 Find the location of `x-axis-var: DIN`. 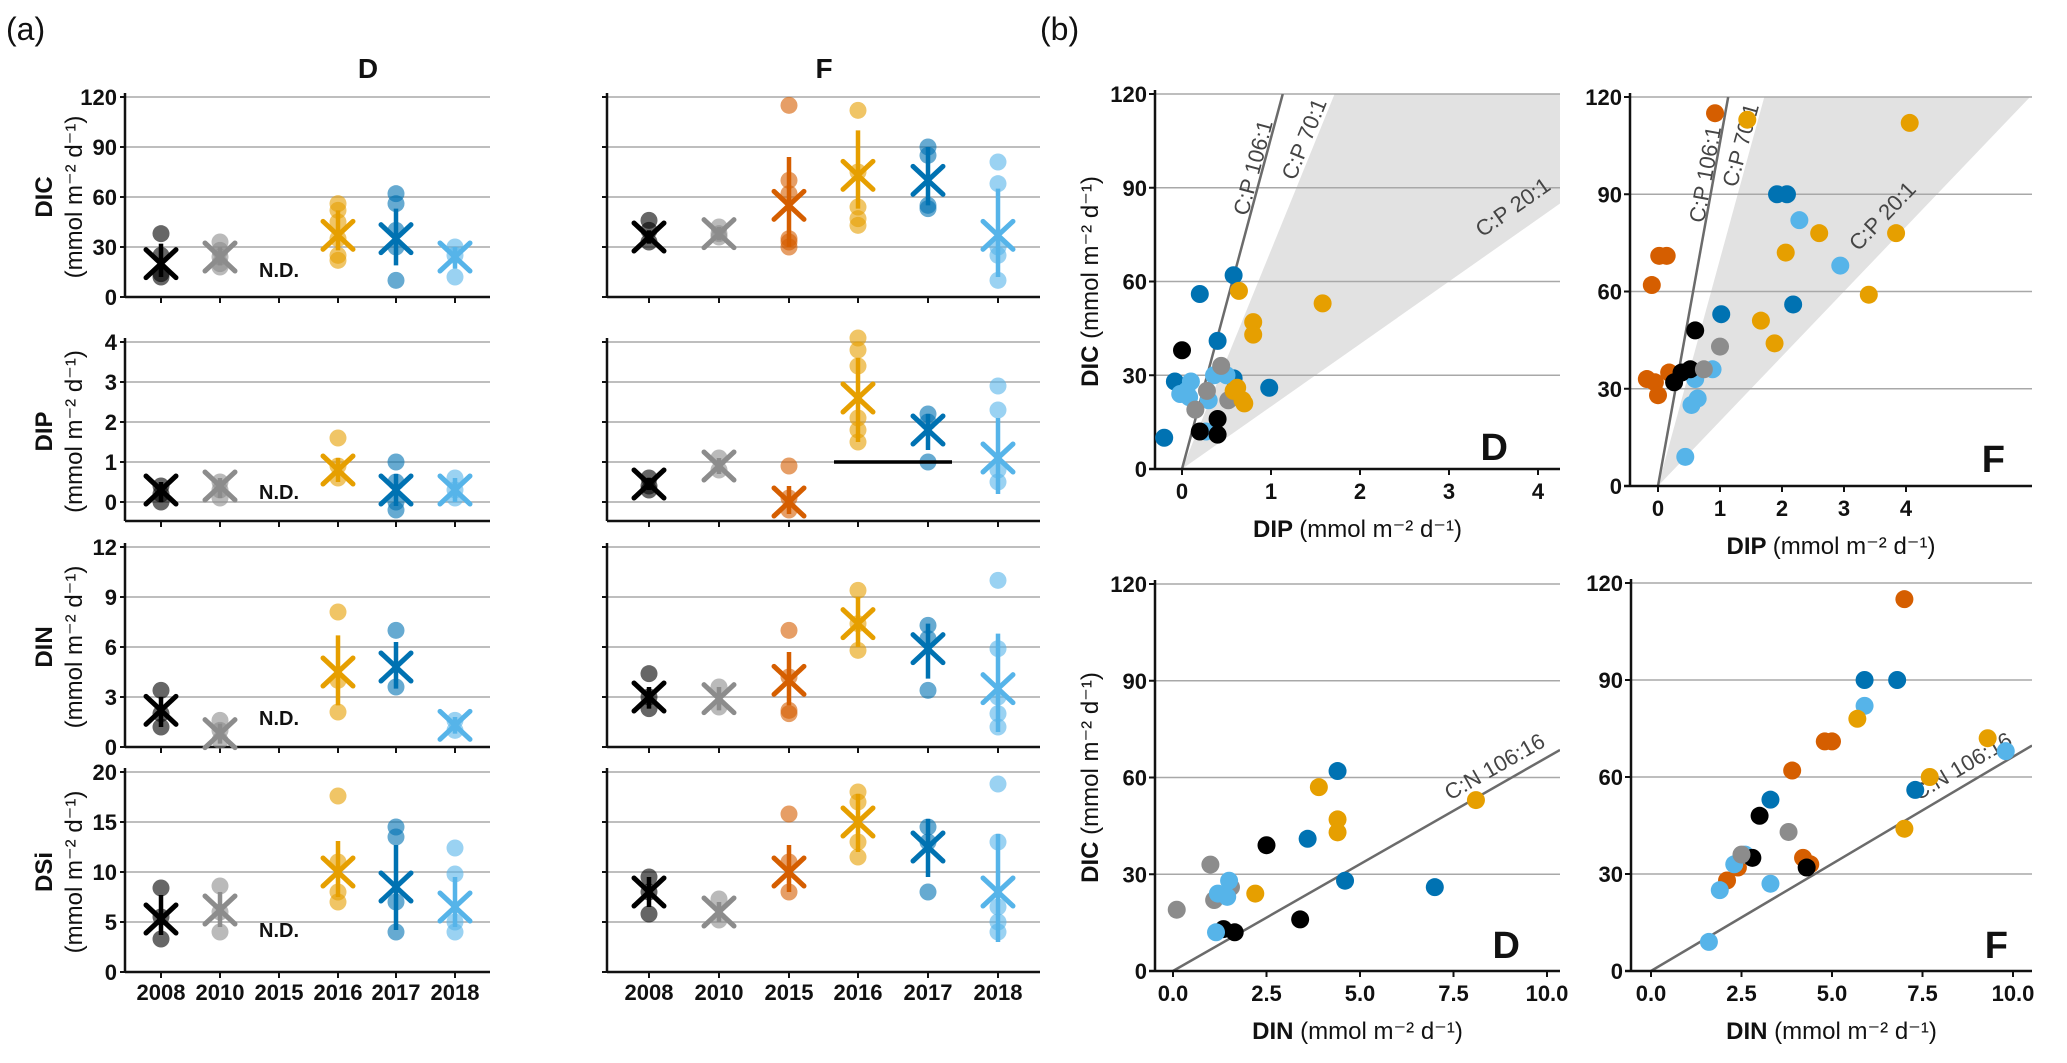

x-axis-var: DIN is located at coordinates (1276, 1031).